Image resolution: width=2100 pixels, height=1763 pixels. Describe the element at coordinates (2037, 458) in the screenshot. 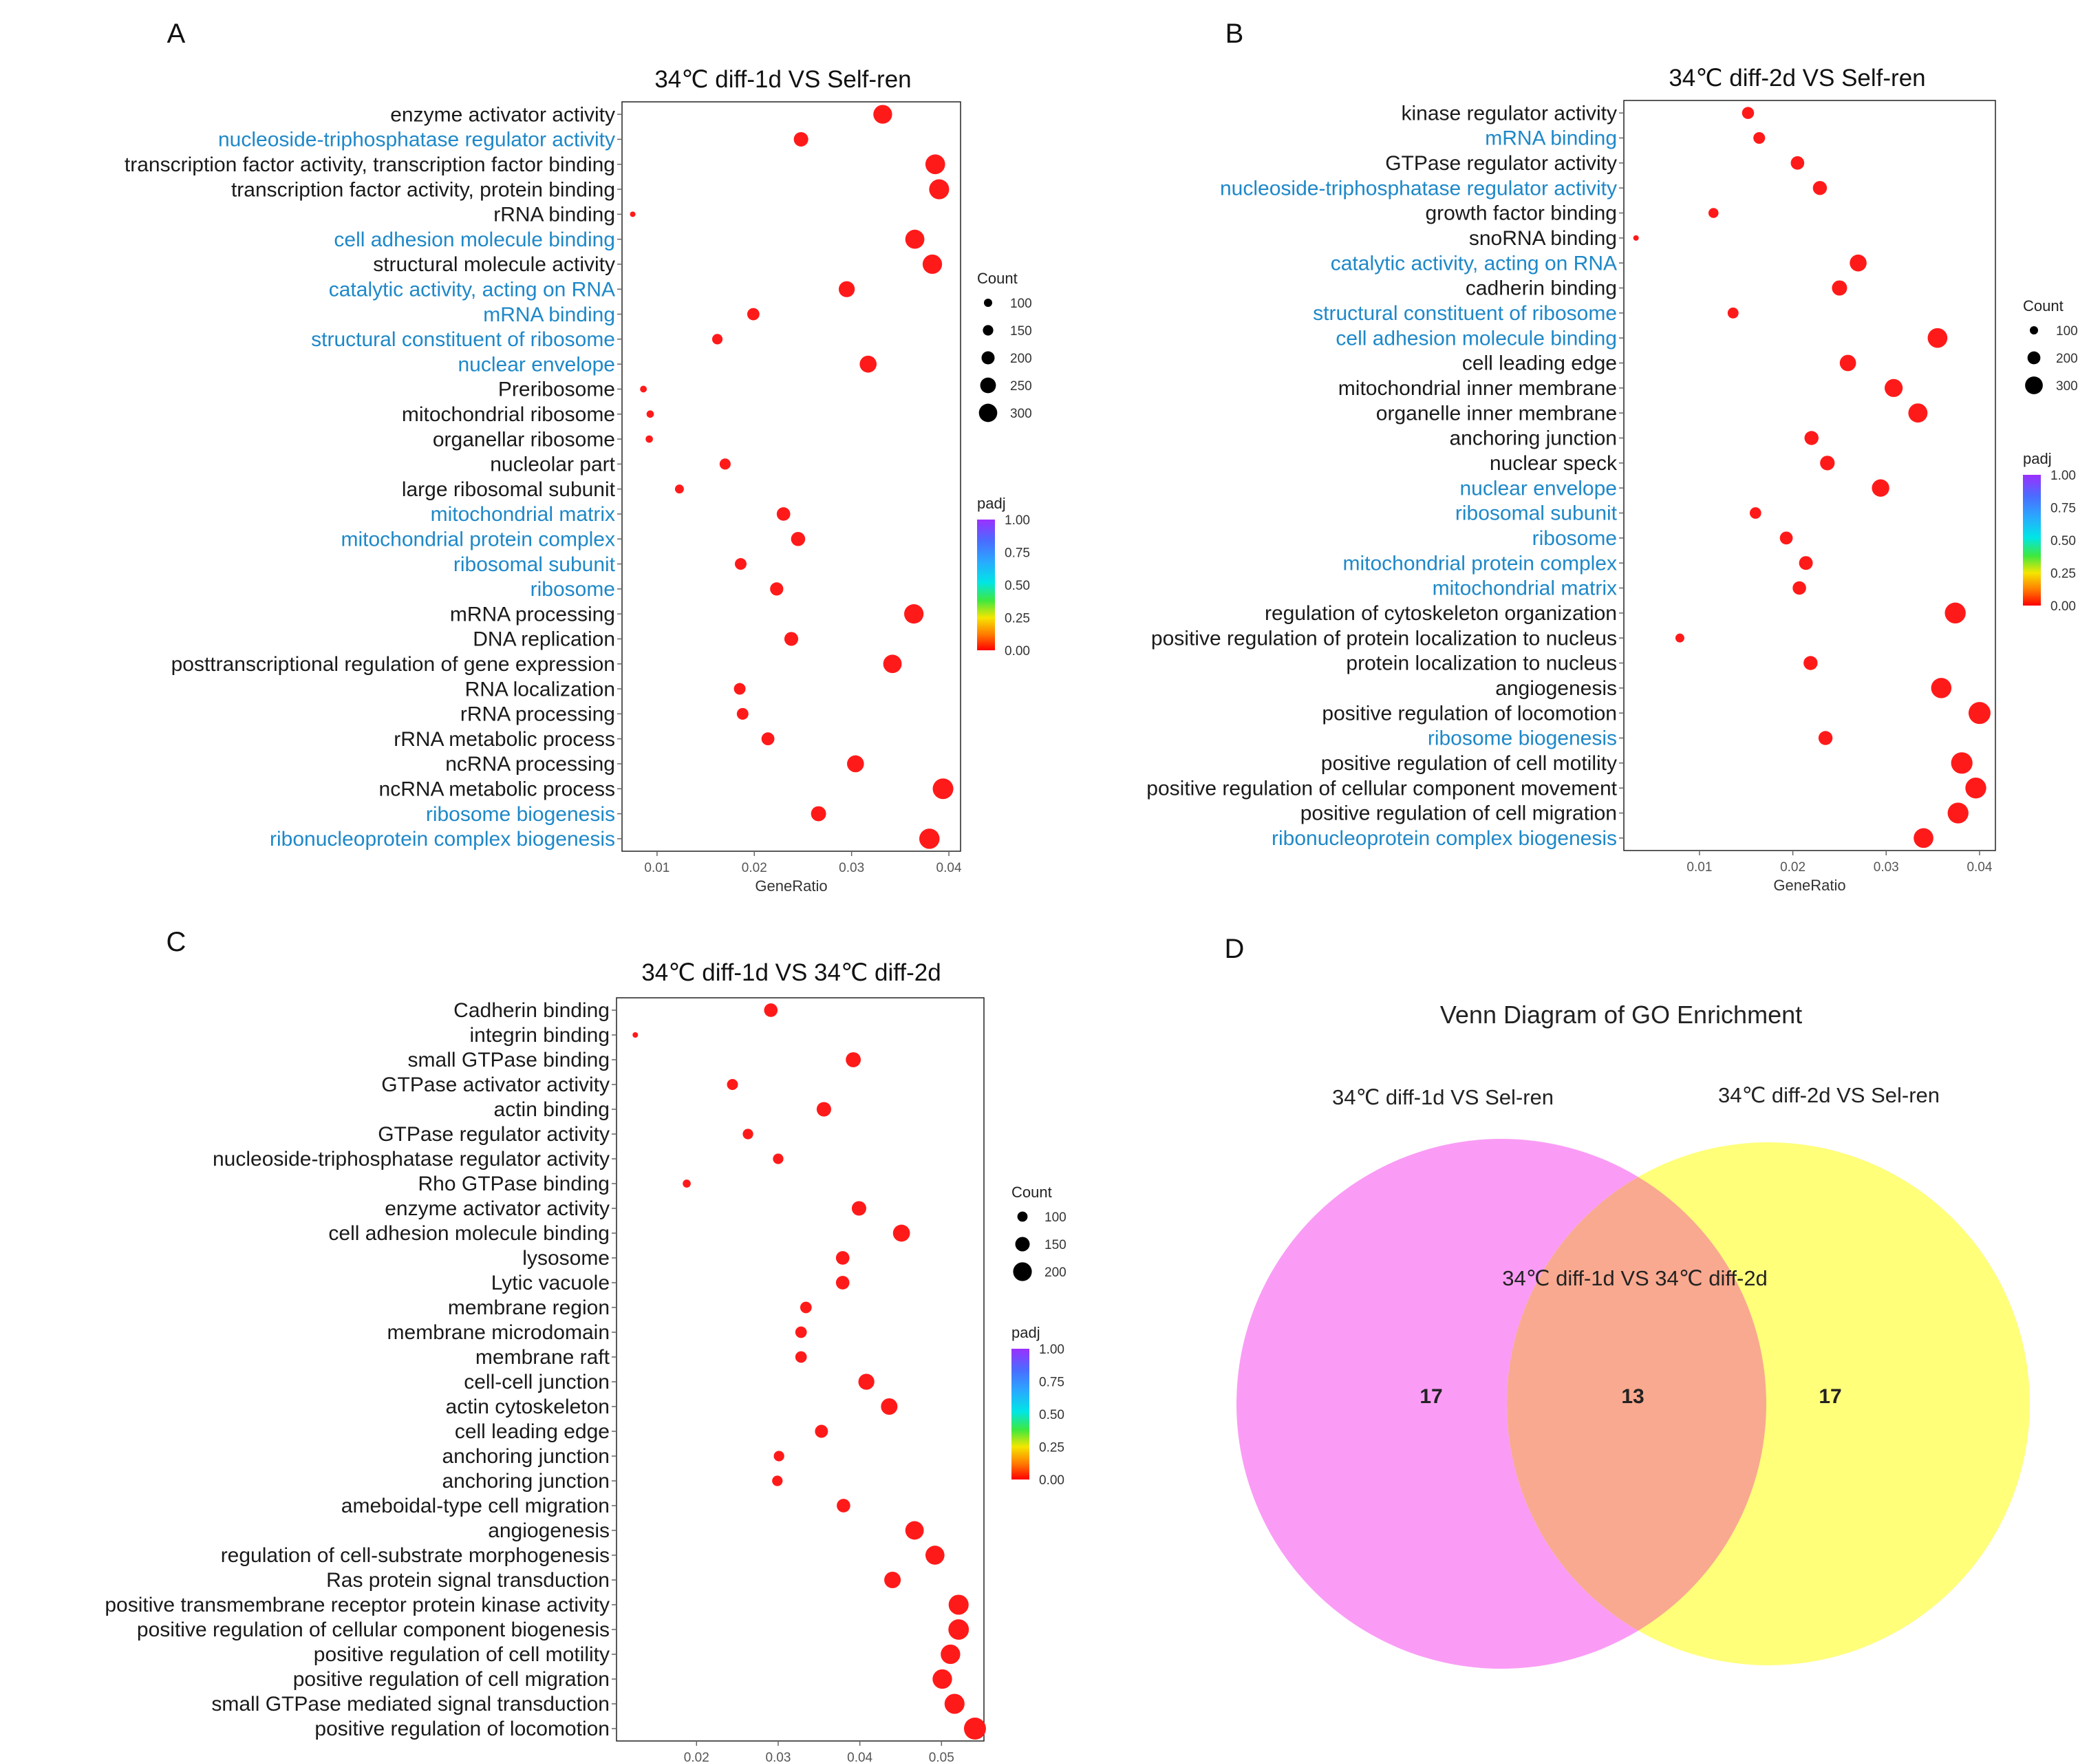

I see `padj-legend-title: padj` at that location.